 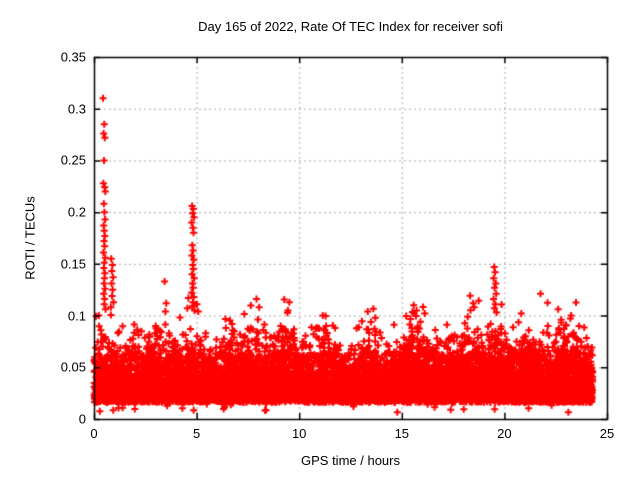 I want to click on x-tick-label: 20, so click(x=504, y=433).